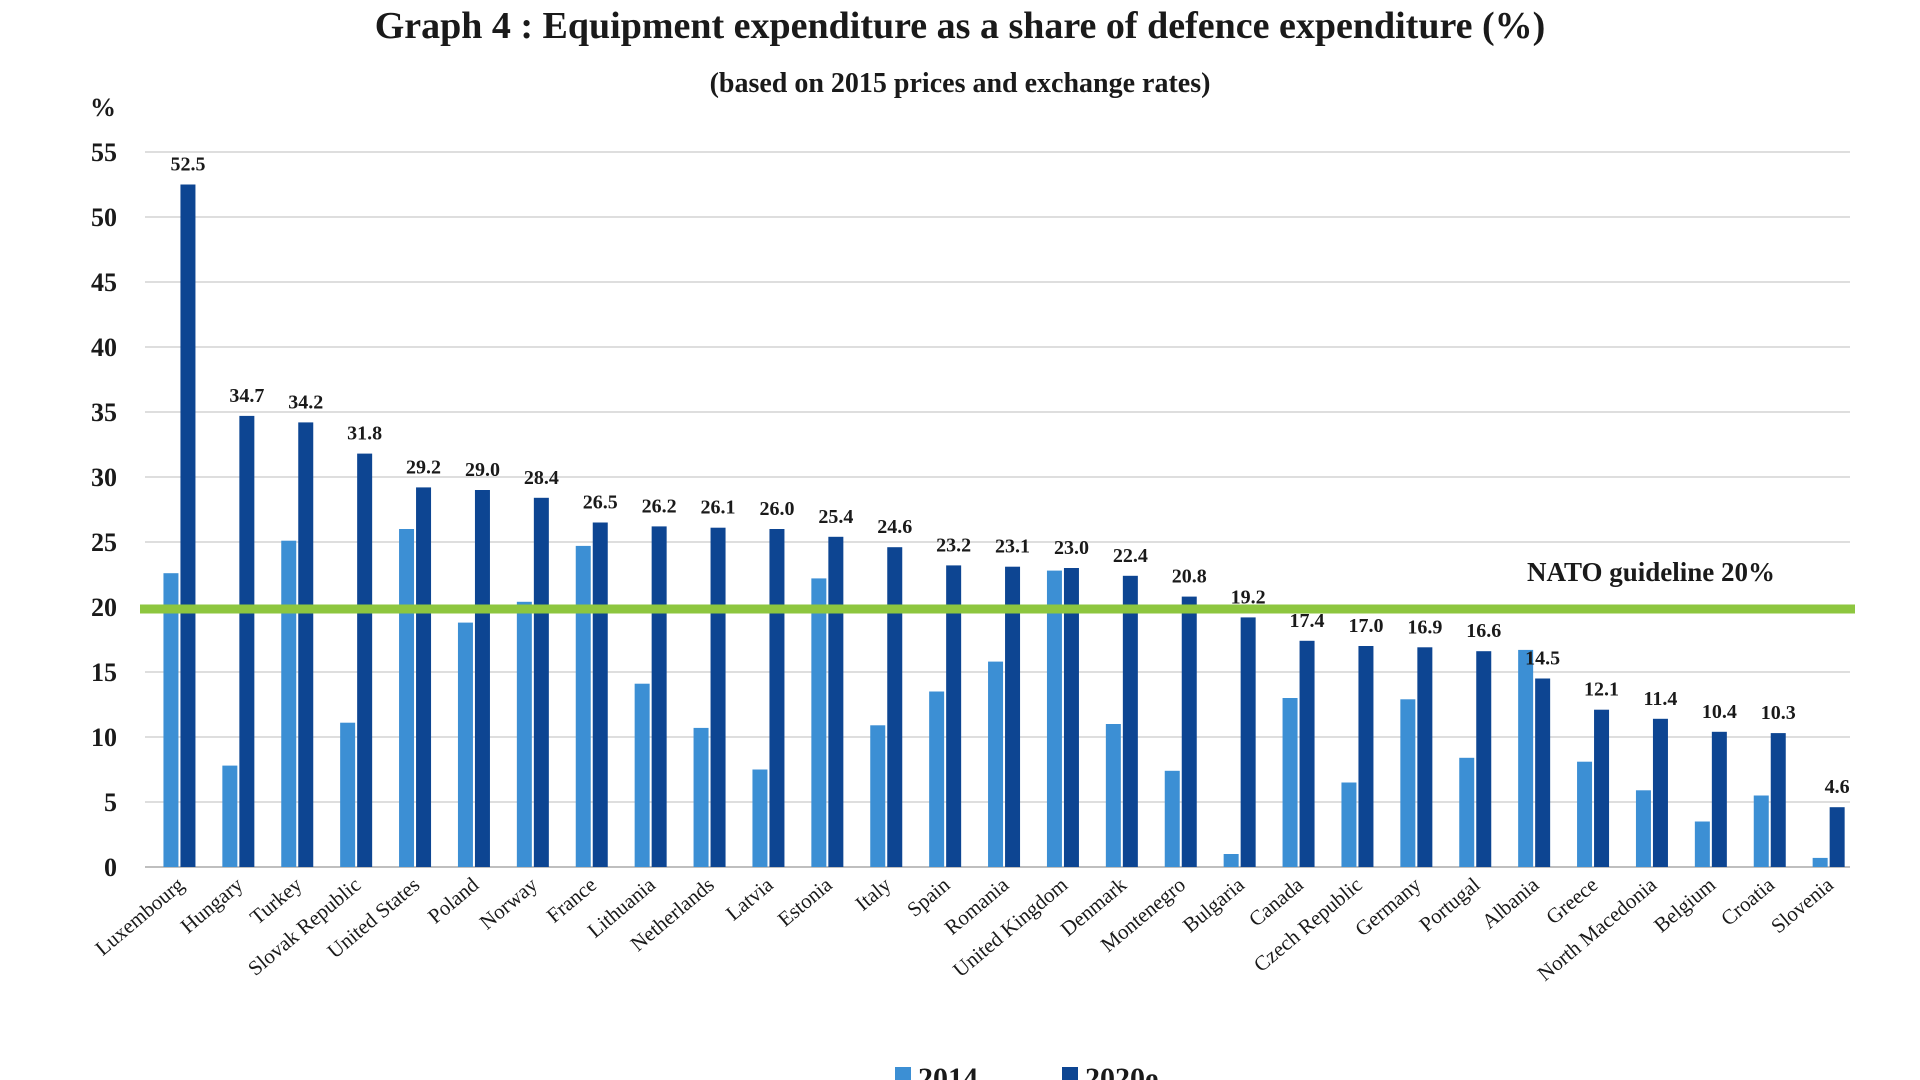 The image size is (1920, 1080). Describe the element at coordinates (600, 503) in the screenshot. I see `data-label: 26.5` at that location.